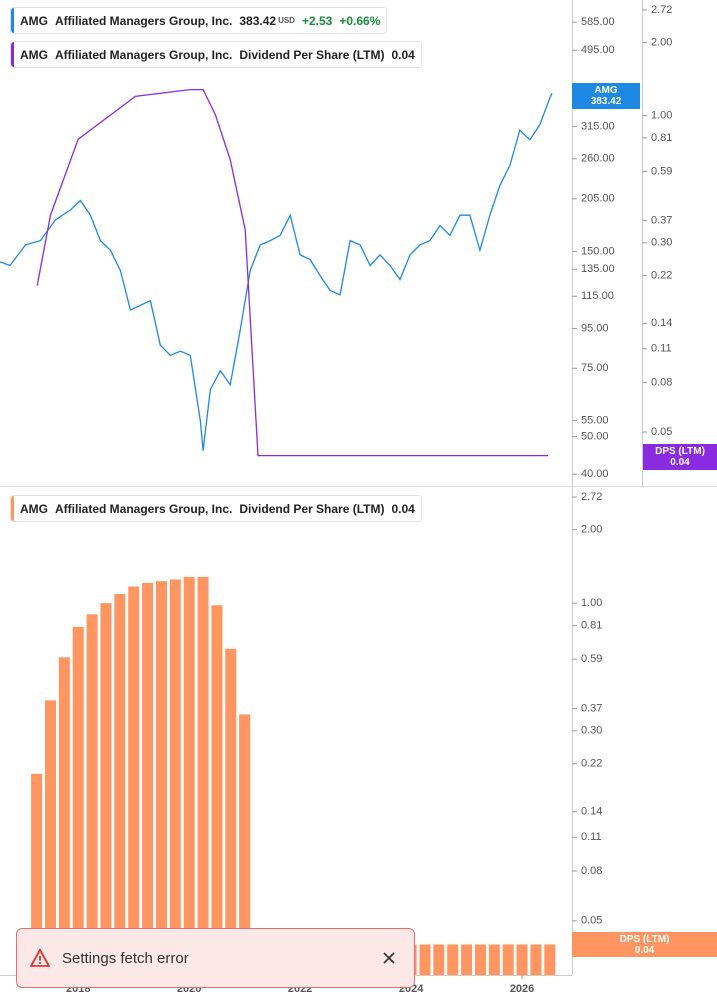 This screenshot has width=717, height=1005. Describe the element at coordinates (522, 989) in the screenshot. I see `x-tick-label: 2026` at that location.